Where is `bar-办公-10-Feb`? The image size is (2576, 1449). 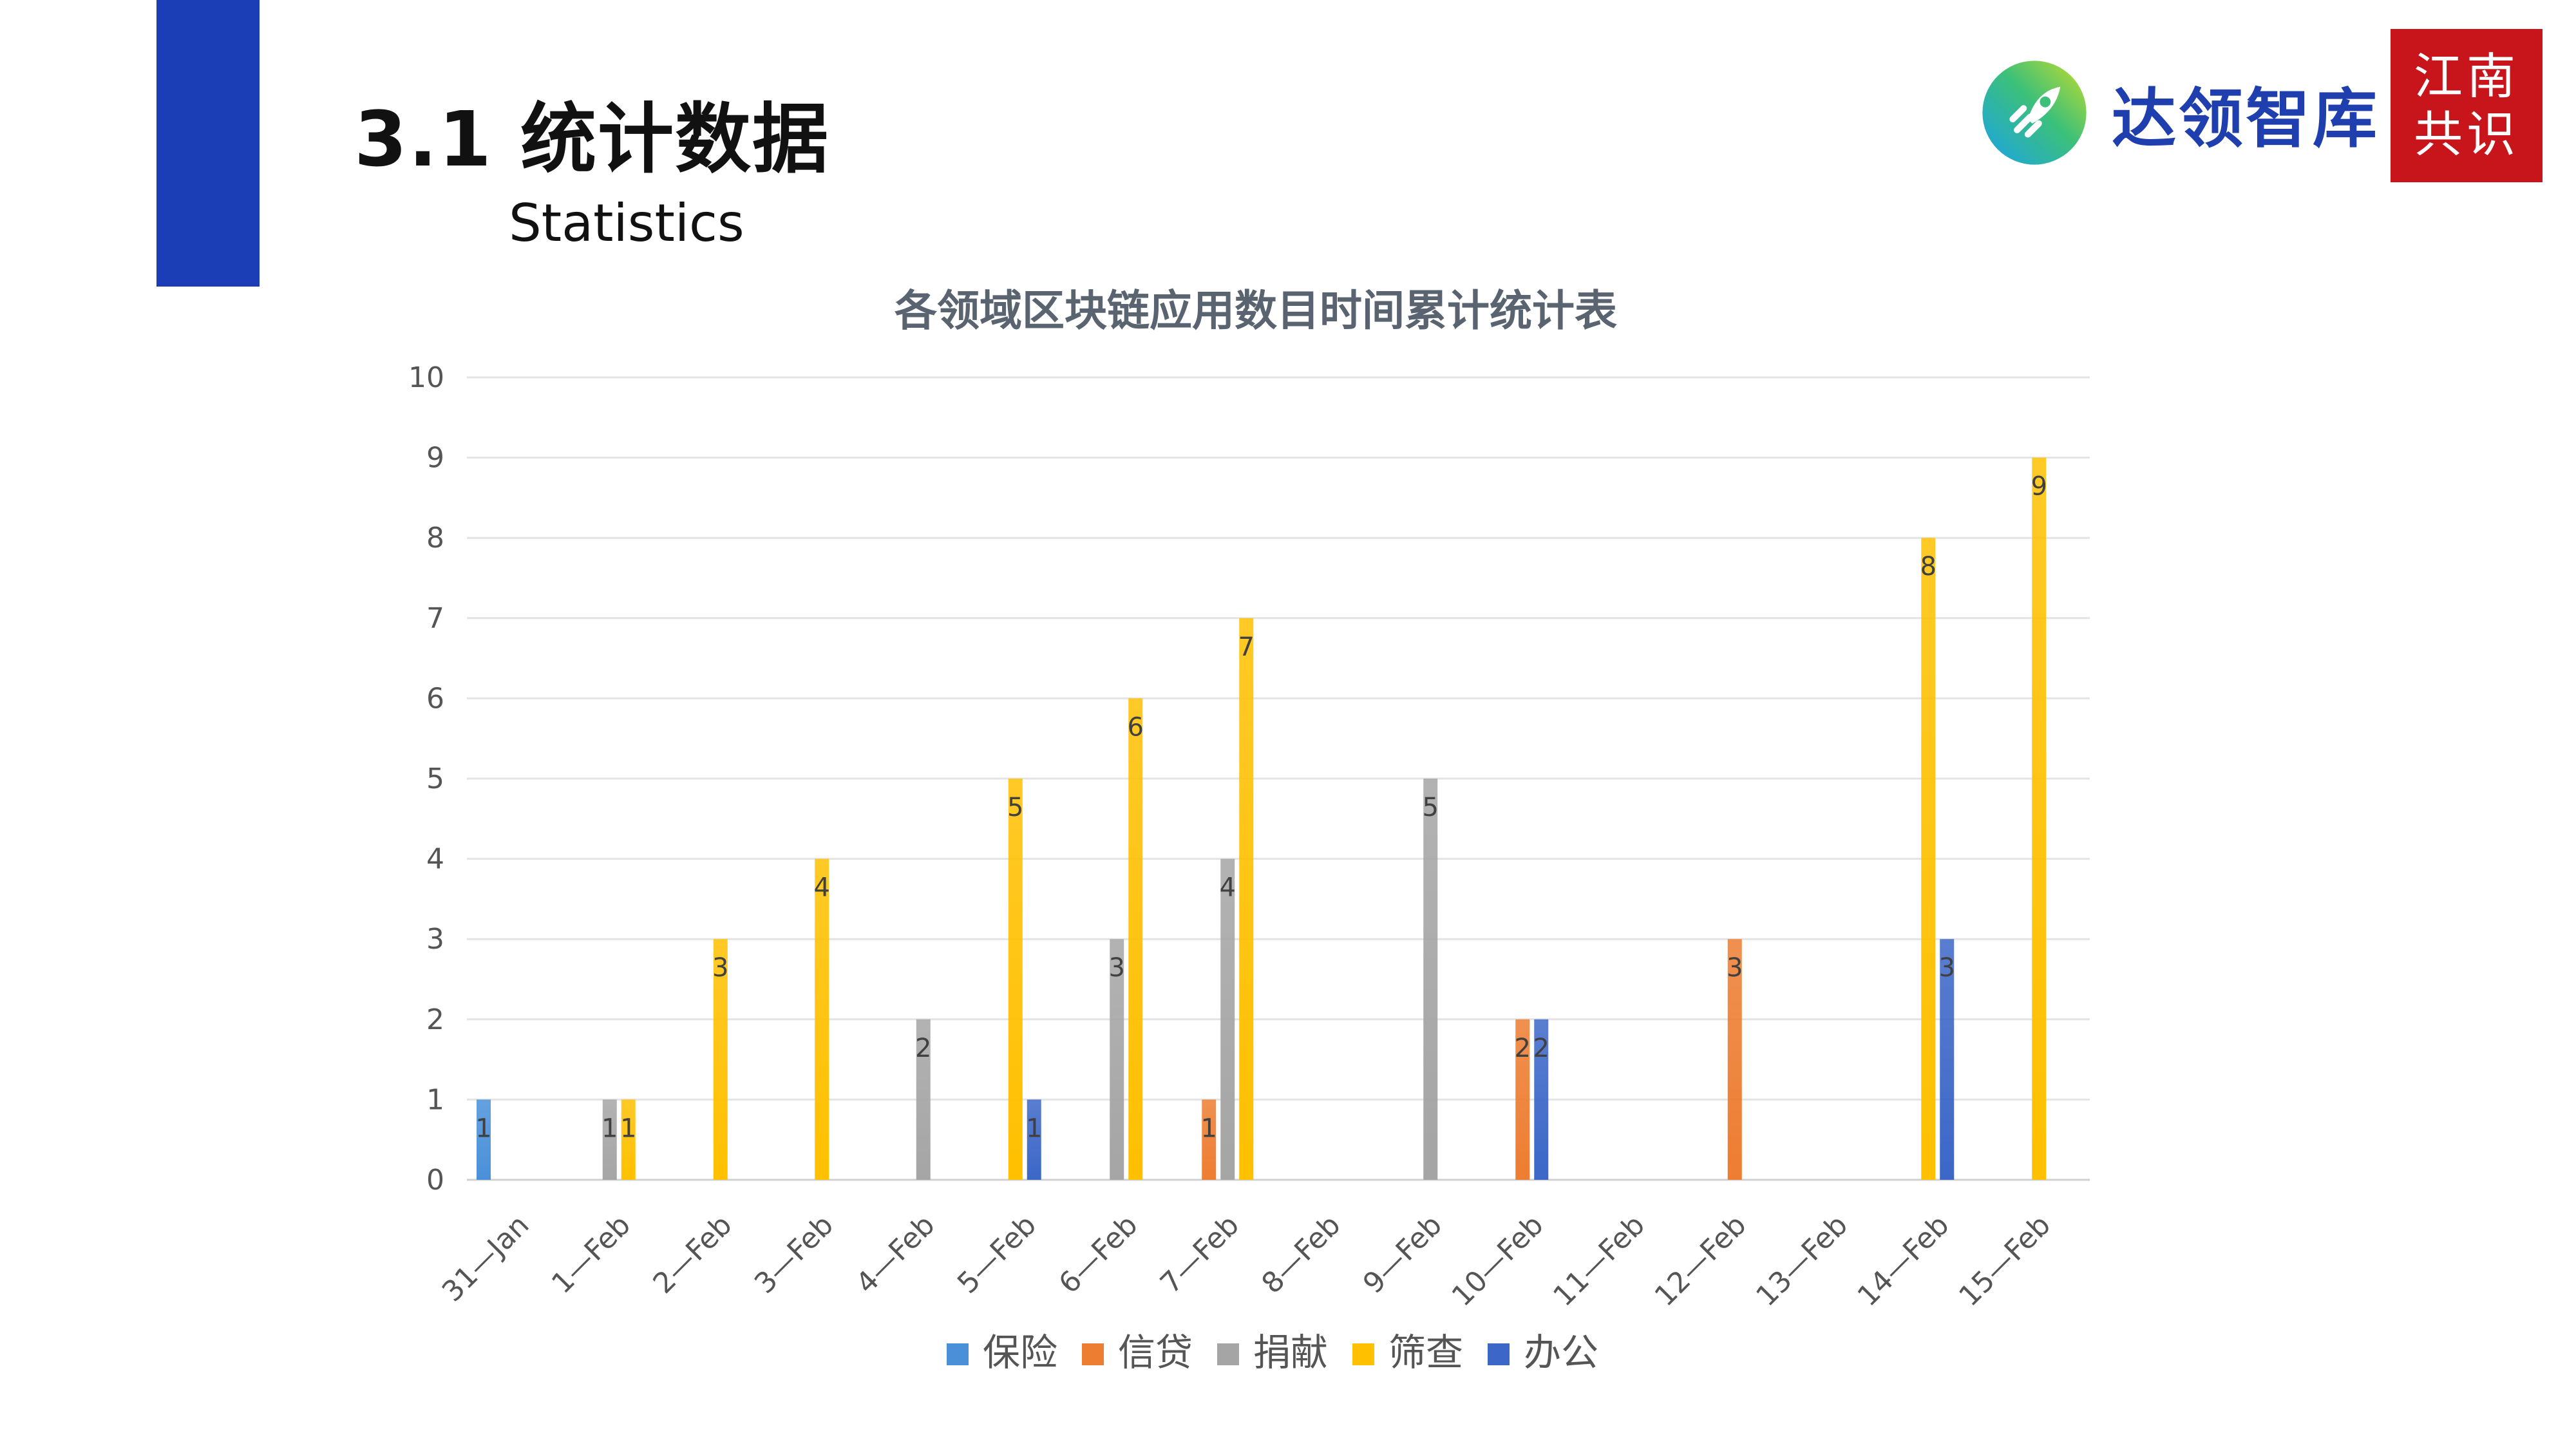 bar-办公-10-Feb is located at coordinates (1541, 1099).